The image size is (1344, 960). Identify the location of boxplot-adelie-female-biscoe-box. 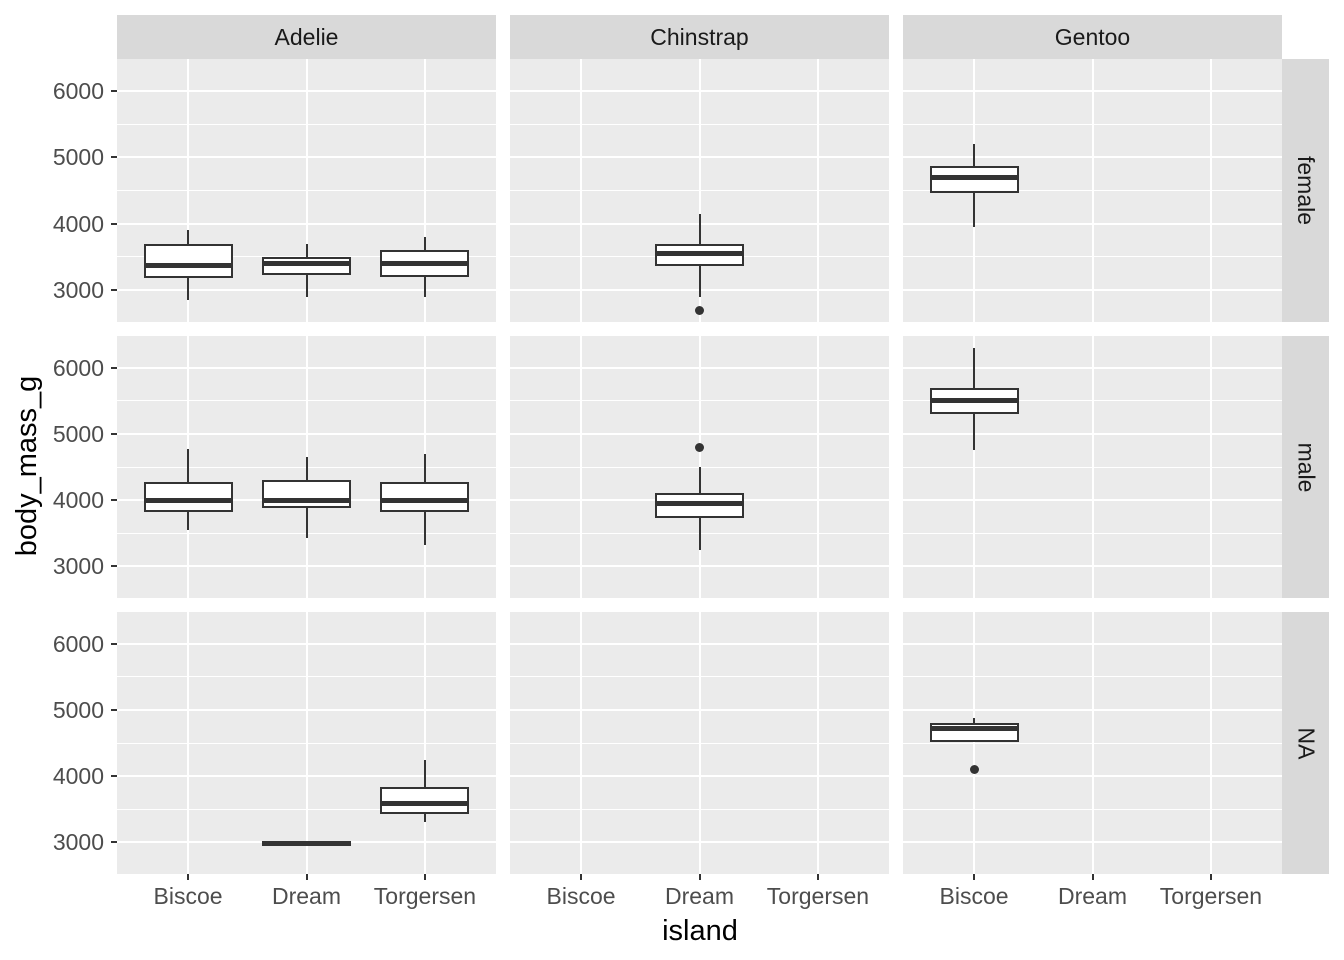
(188, 261).